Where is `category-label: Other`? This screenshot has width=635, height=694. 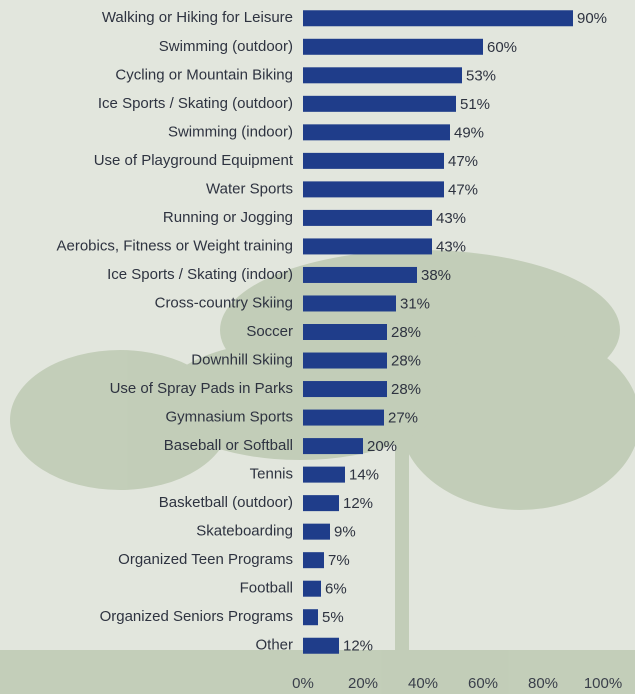
category-label: Other is located at coordinates (274, 645).